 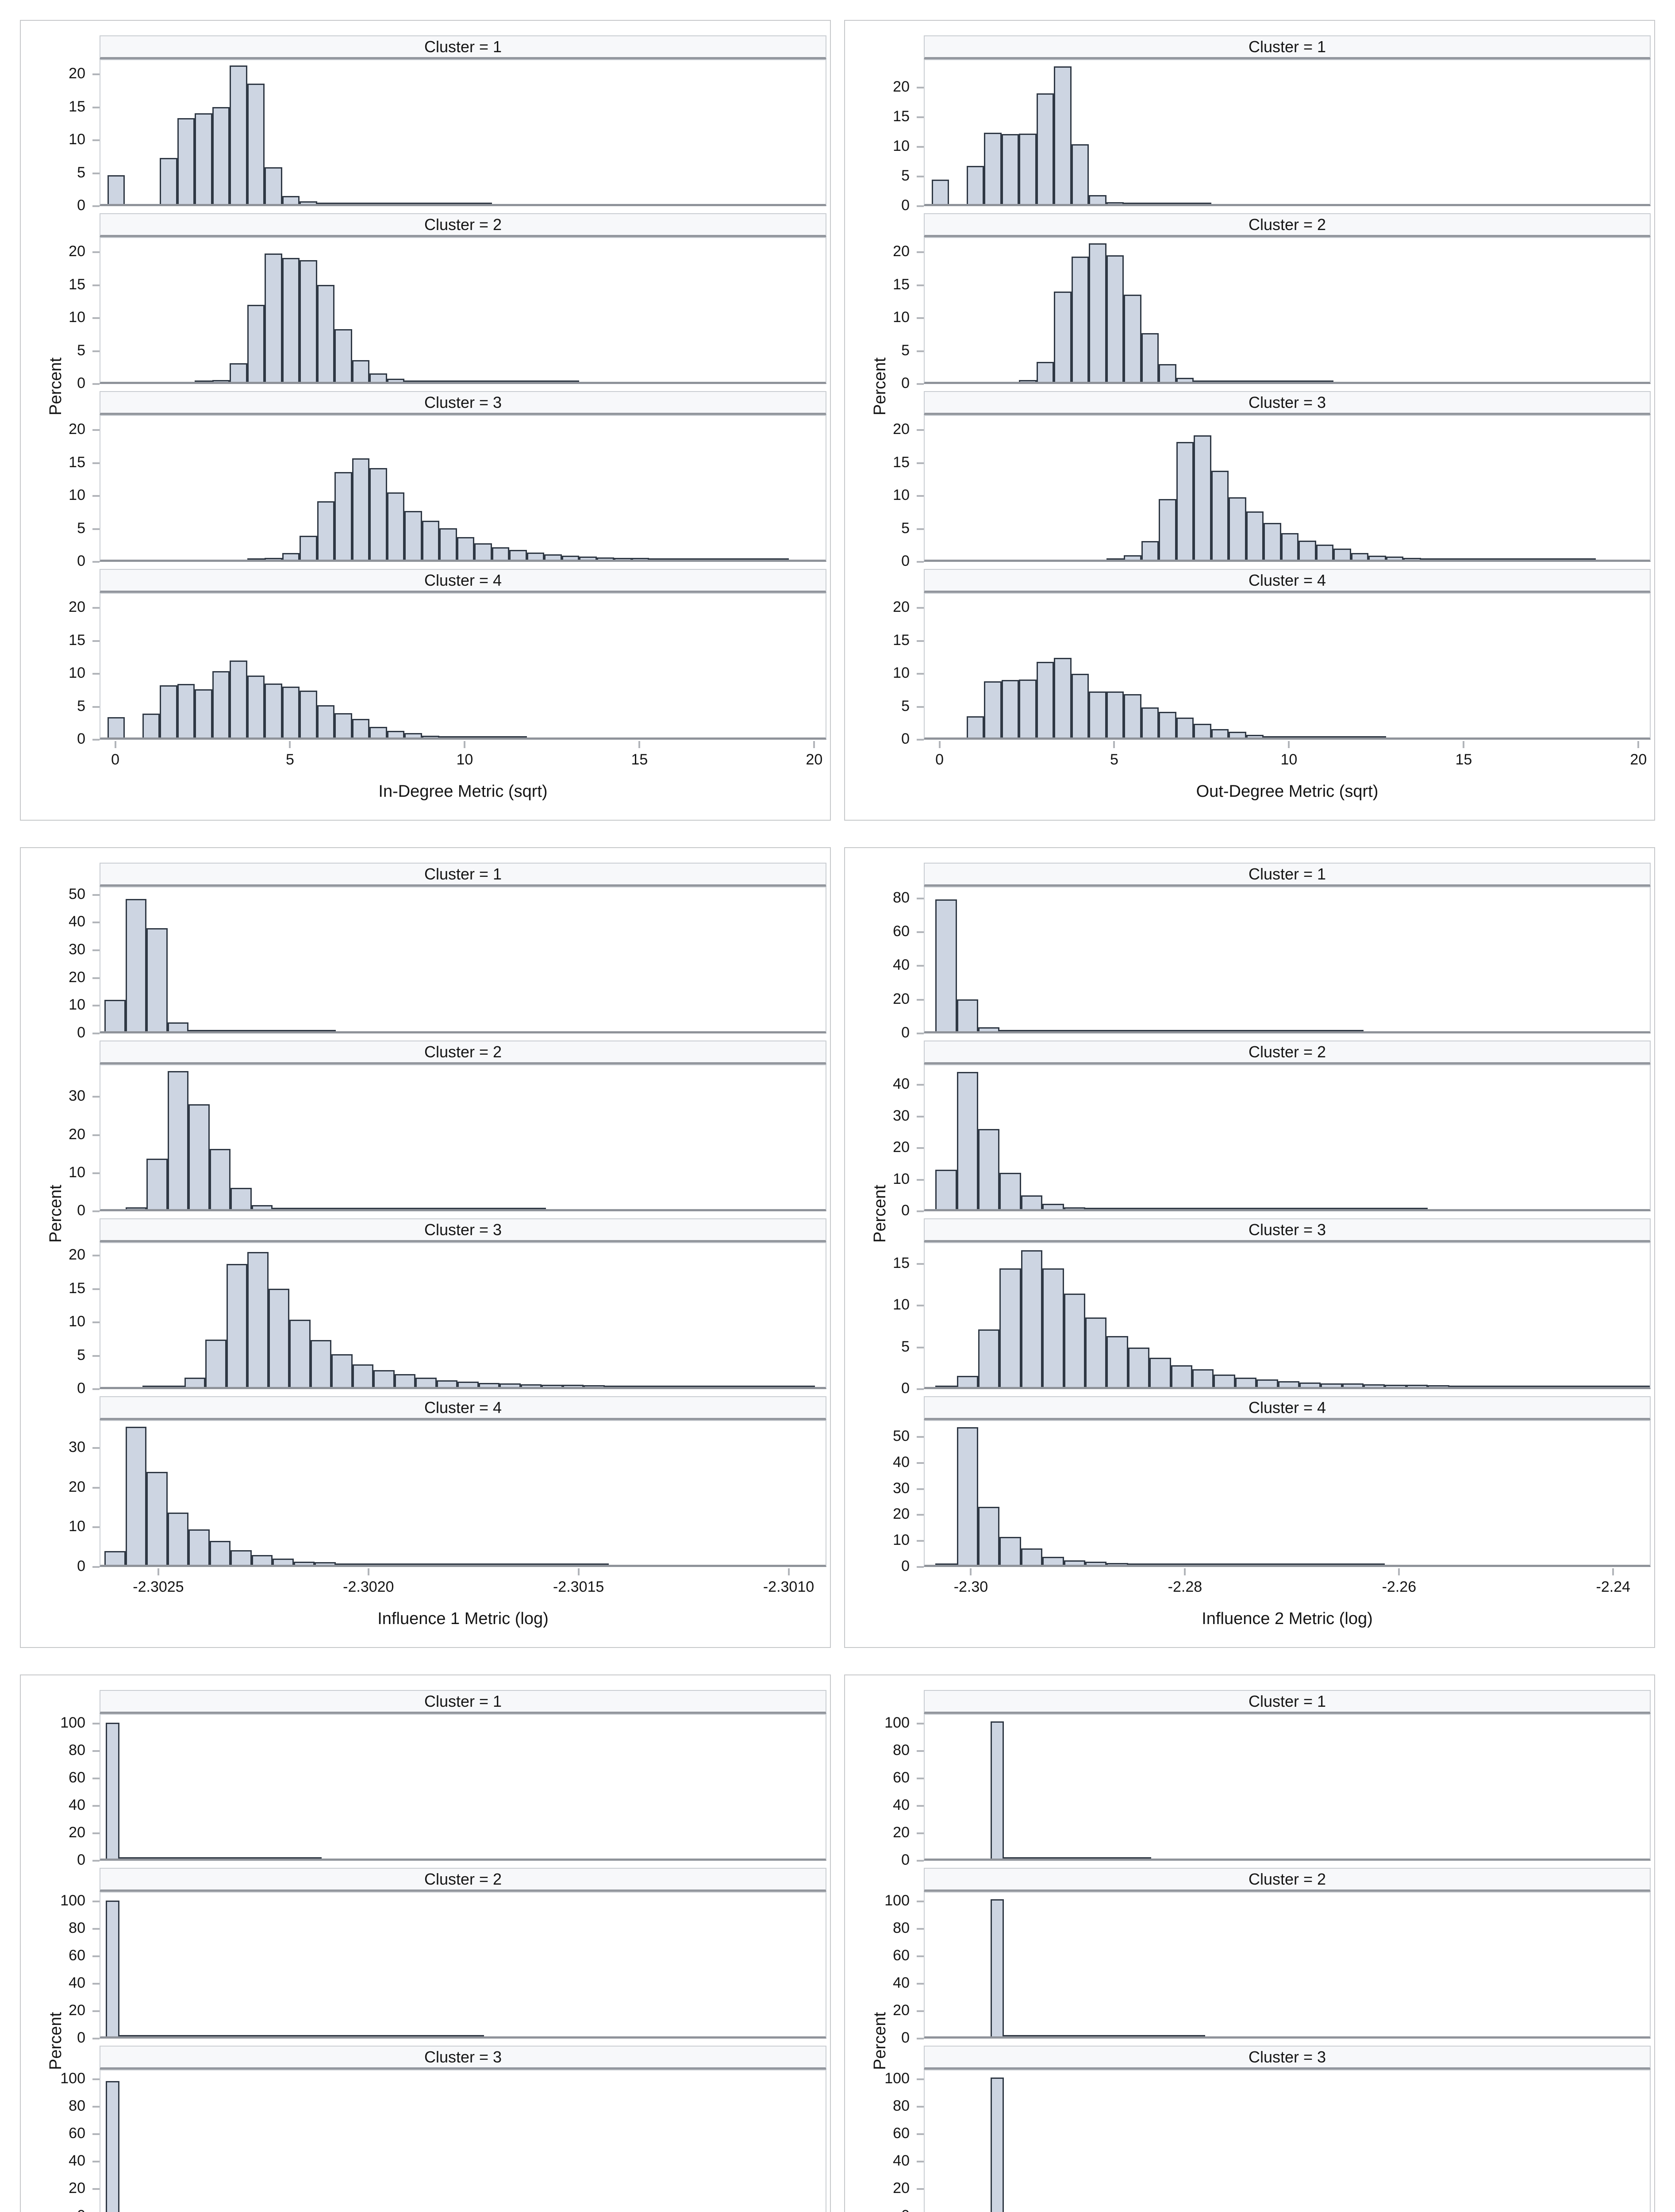 I want to click on y-tick-label: 80, so click(x=902, y=898).